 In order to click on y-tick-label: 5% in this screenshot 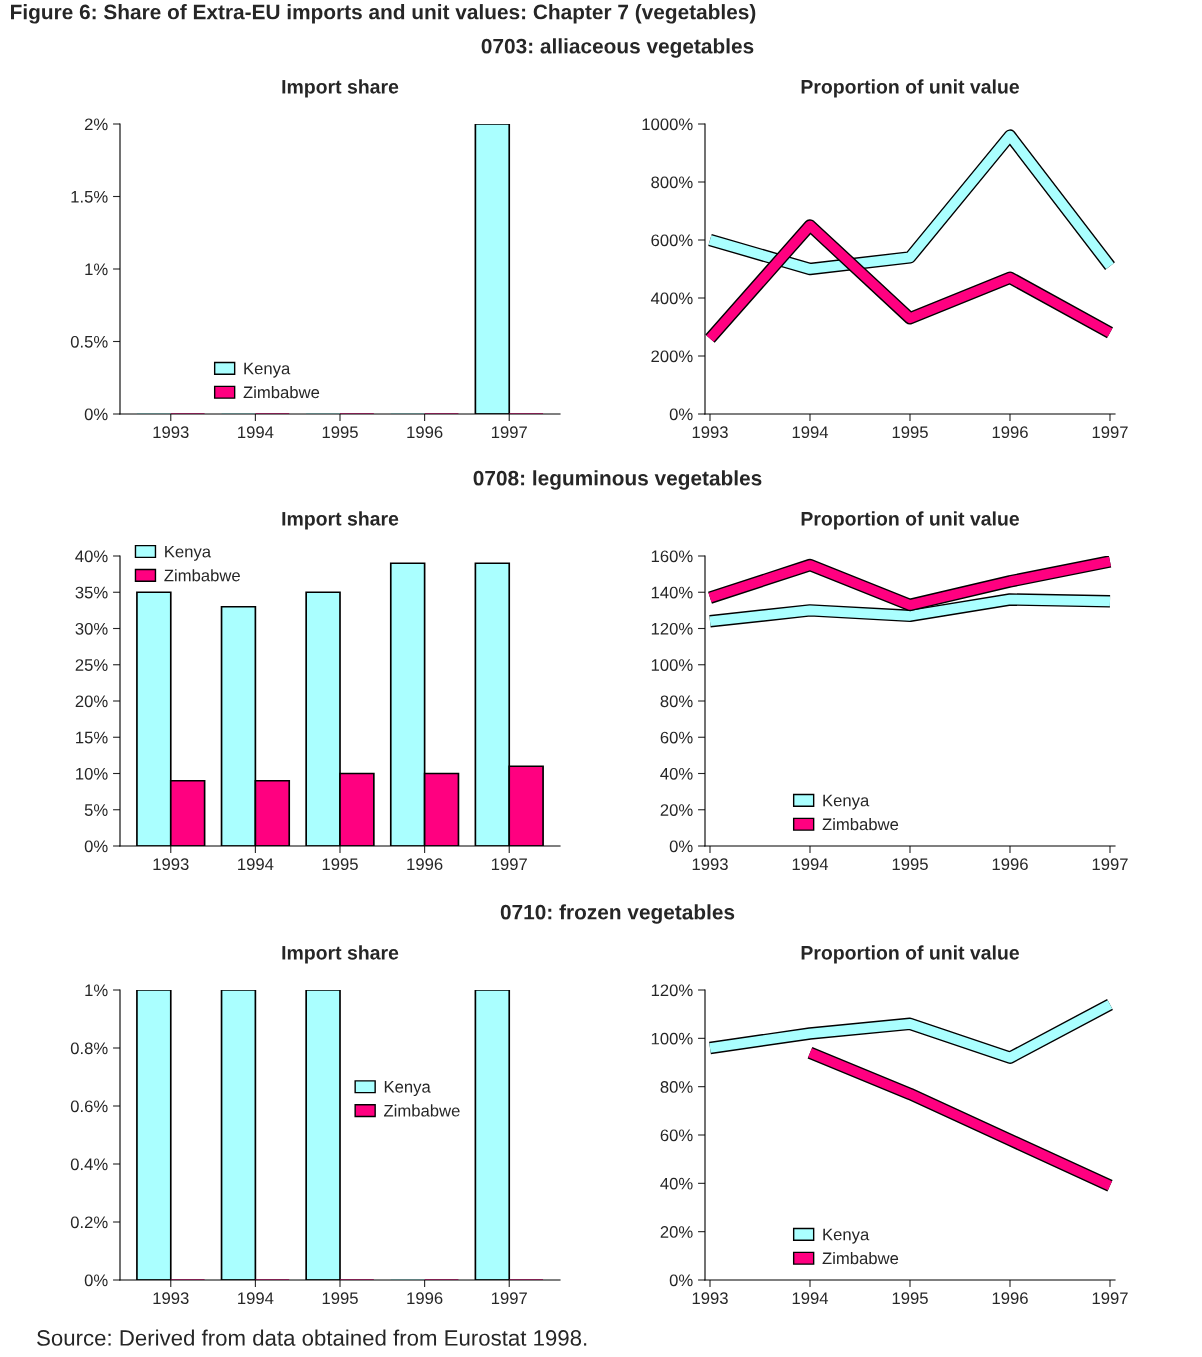, I will do `click(96, 810)`.